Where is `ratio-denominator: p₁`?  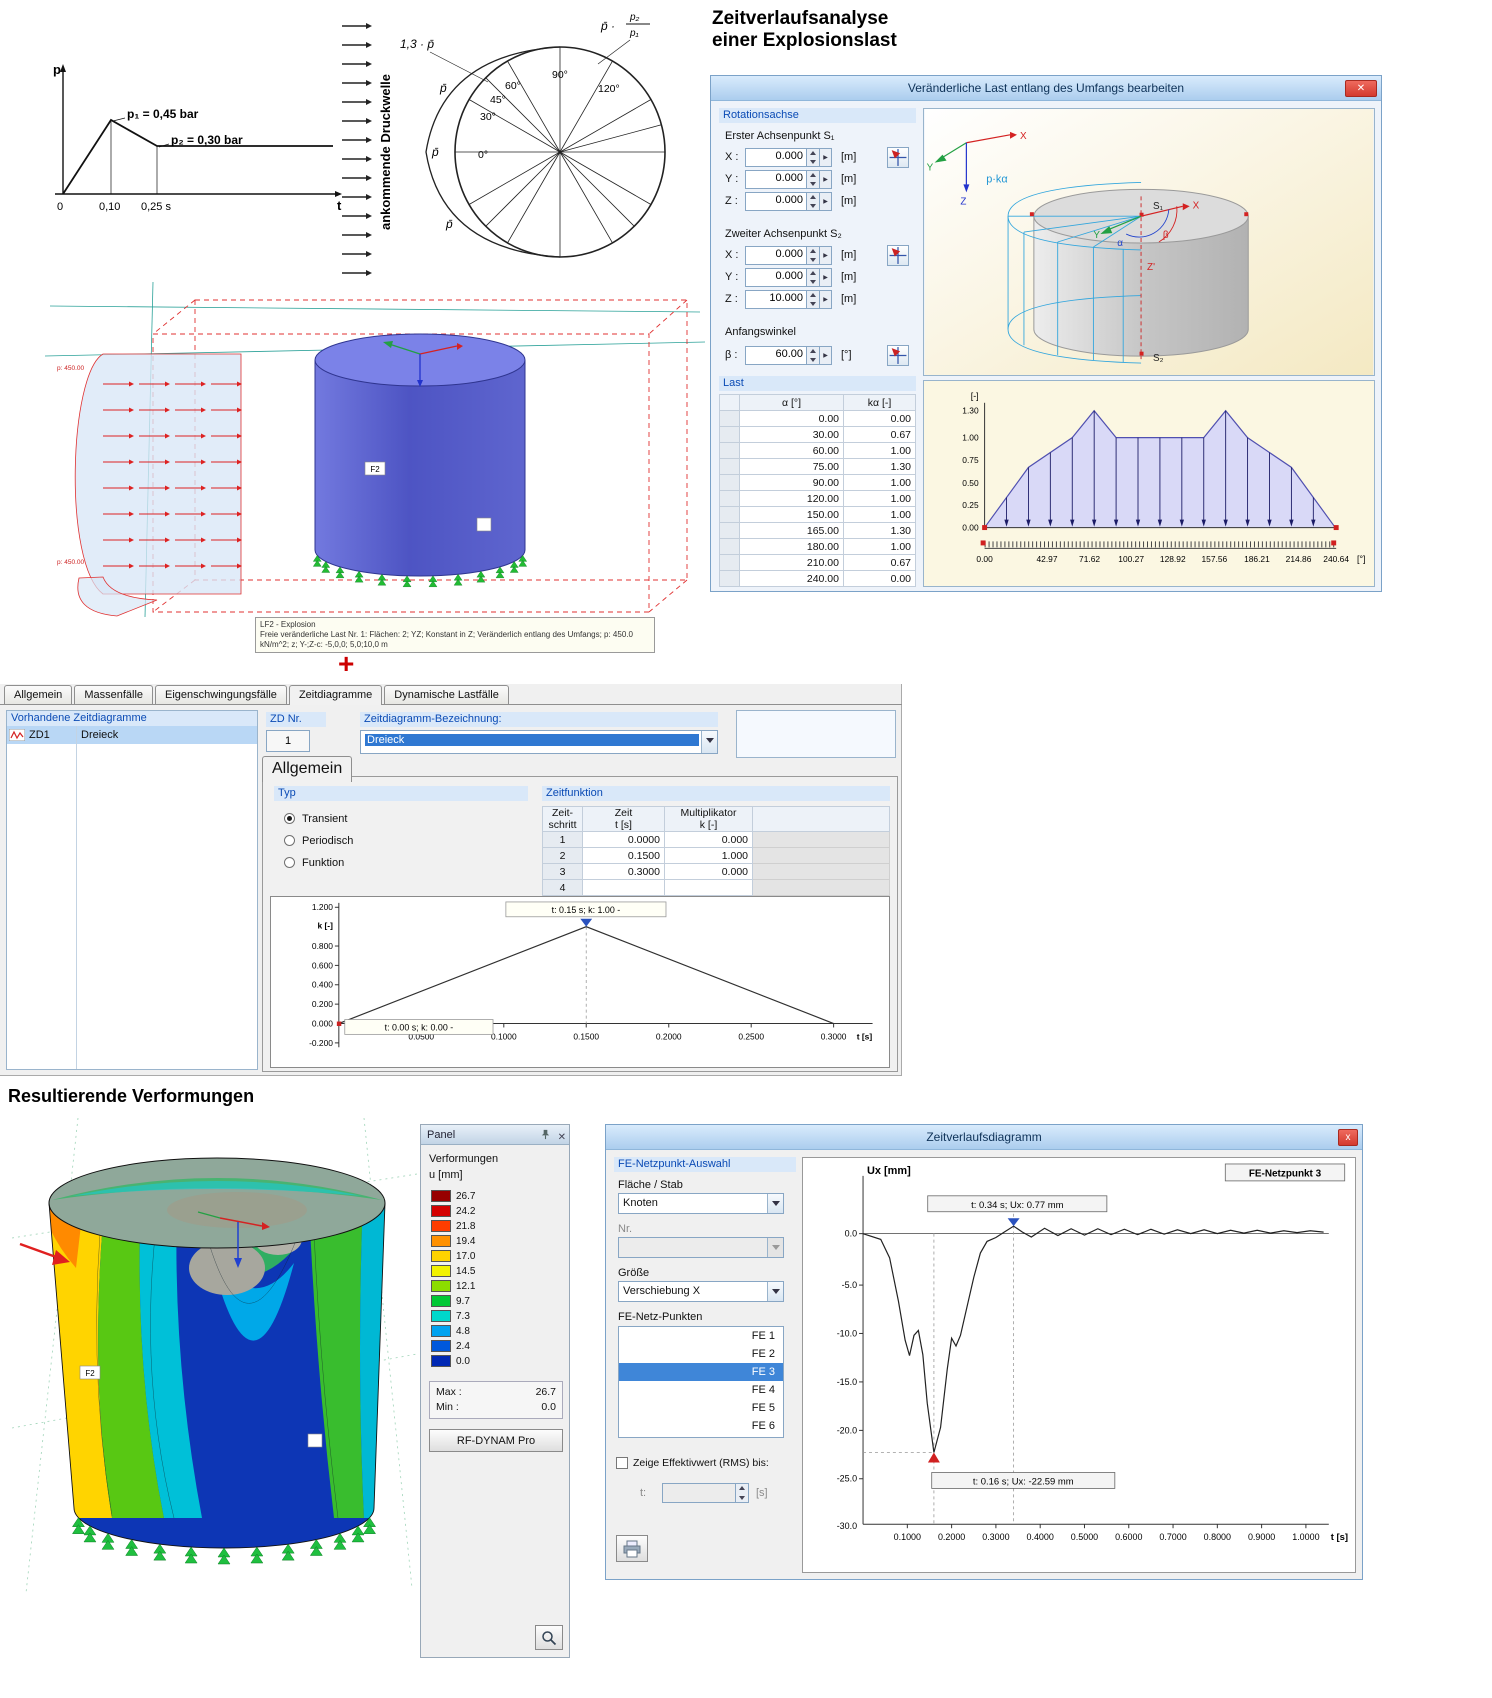 ratio-denominator: p₁ is located at coordinates (634, 33).